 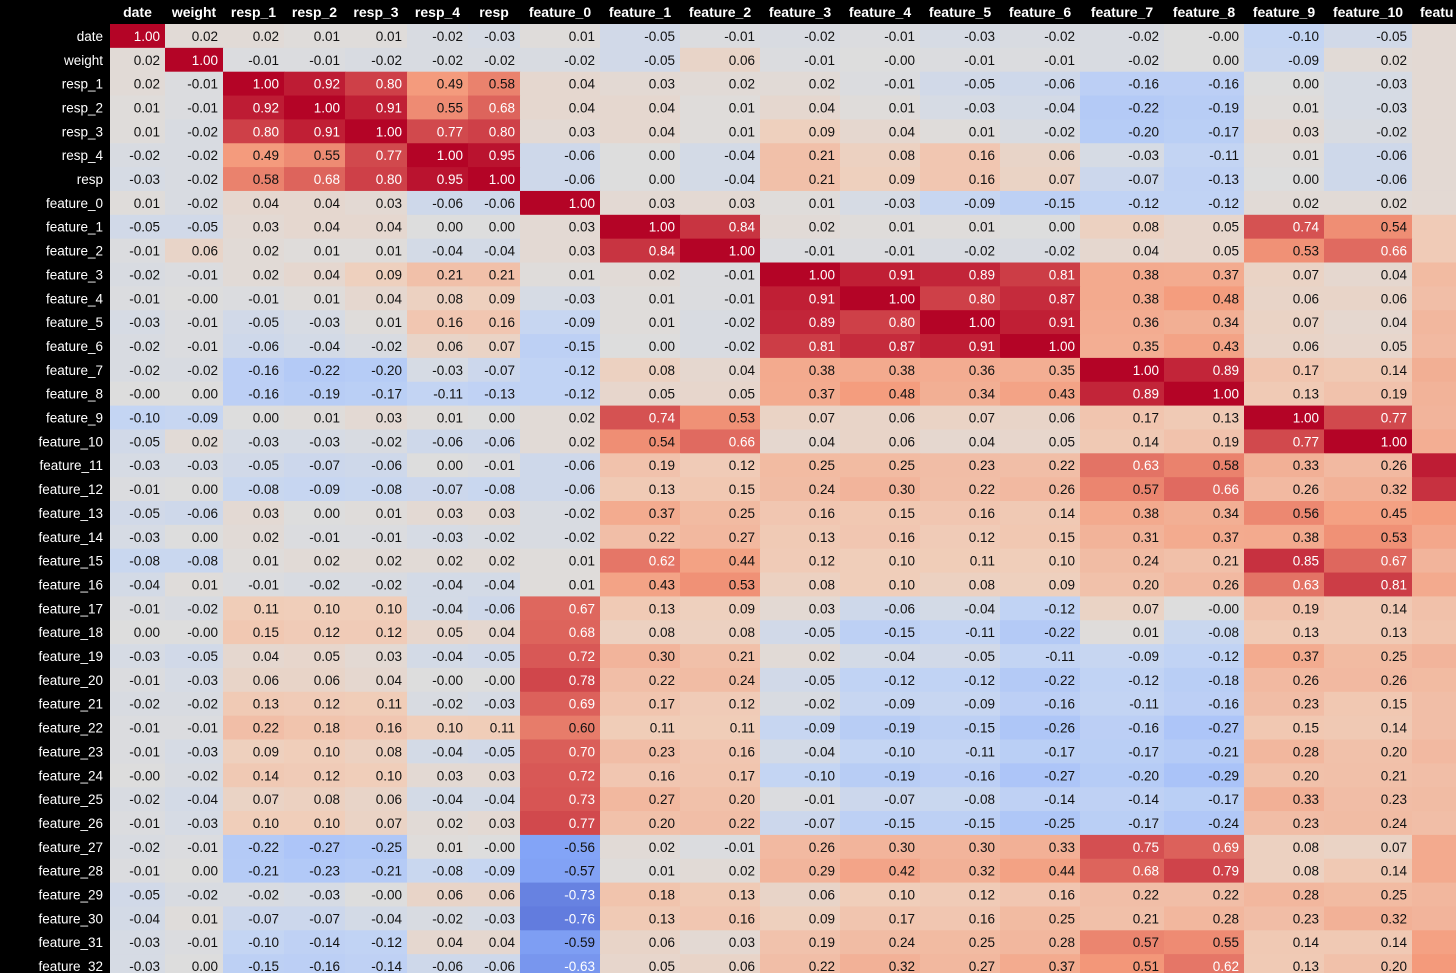 I want to click on cell-value: -0.27, so click(x=324, y=847).